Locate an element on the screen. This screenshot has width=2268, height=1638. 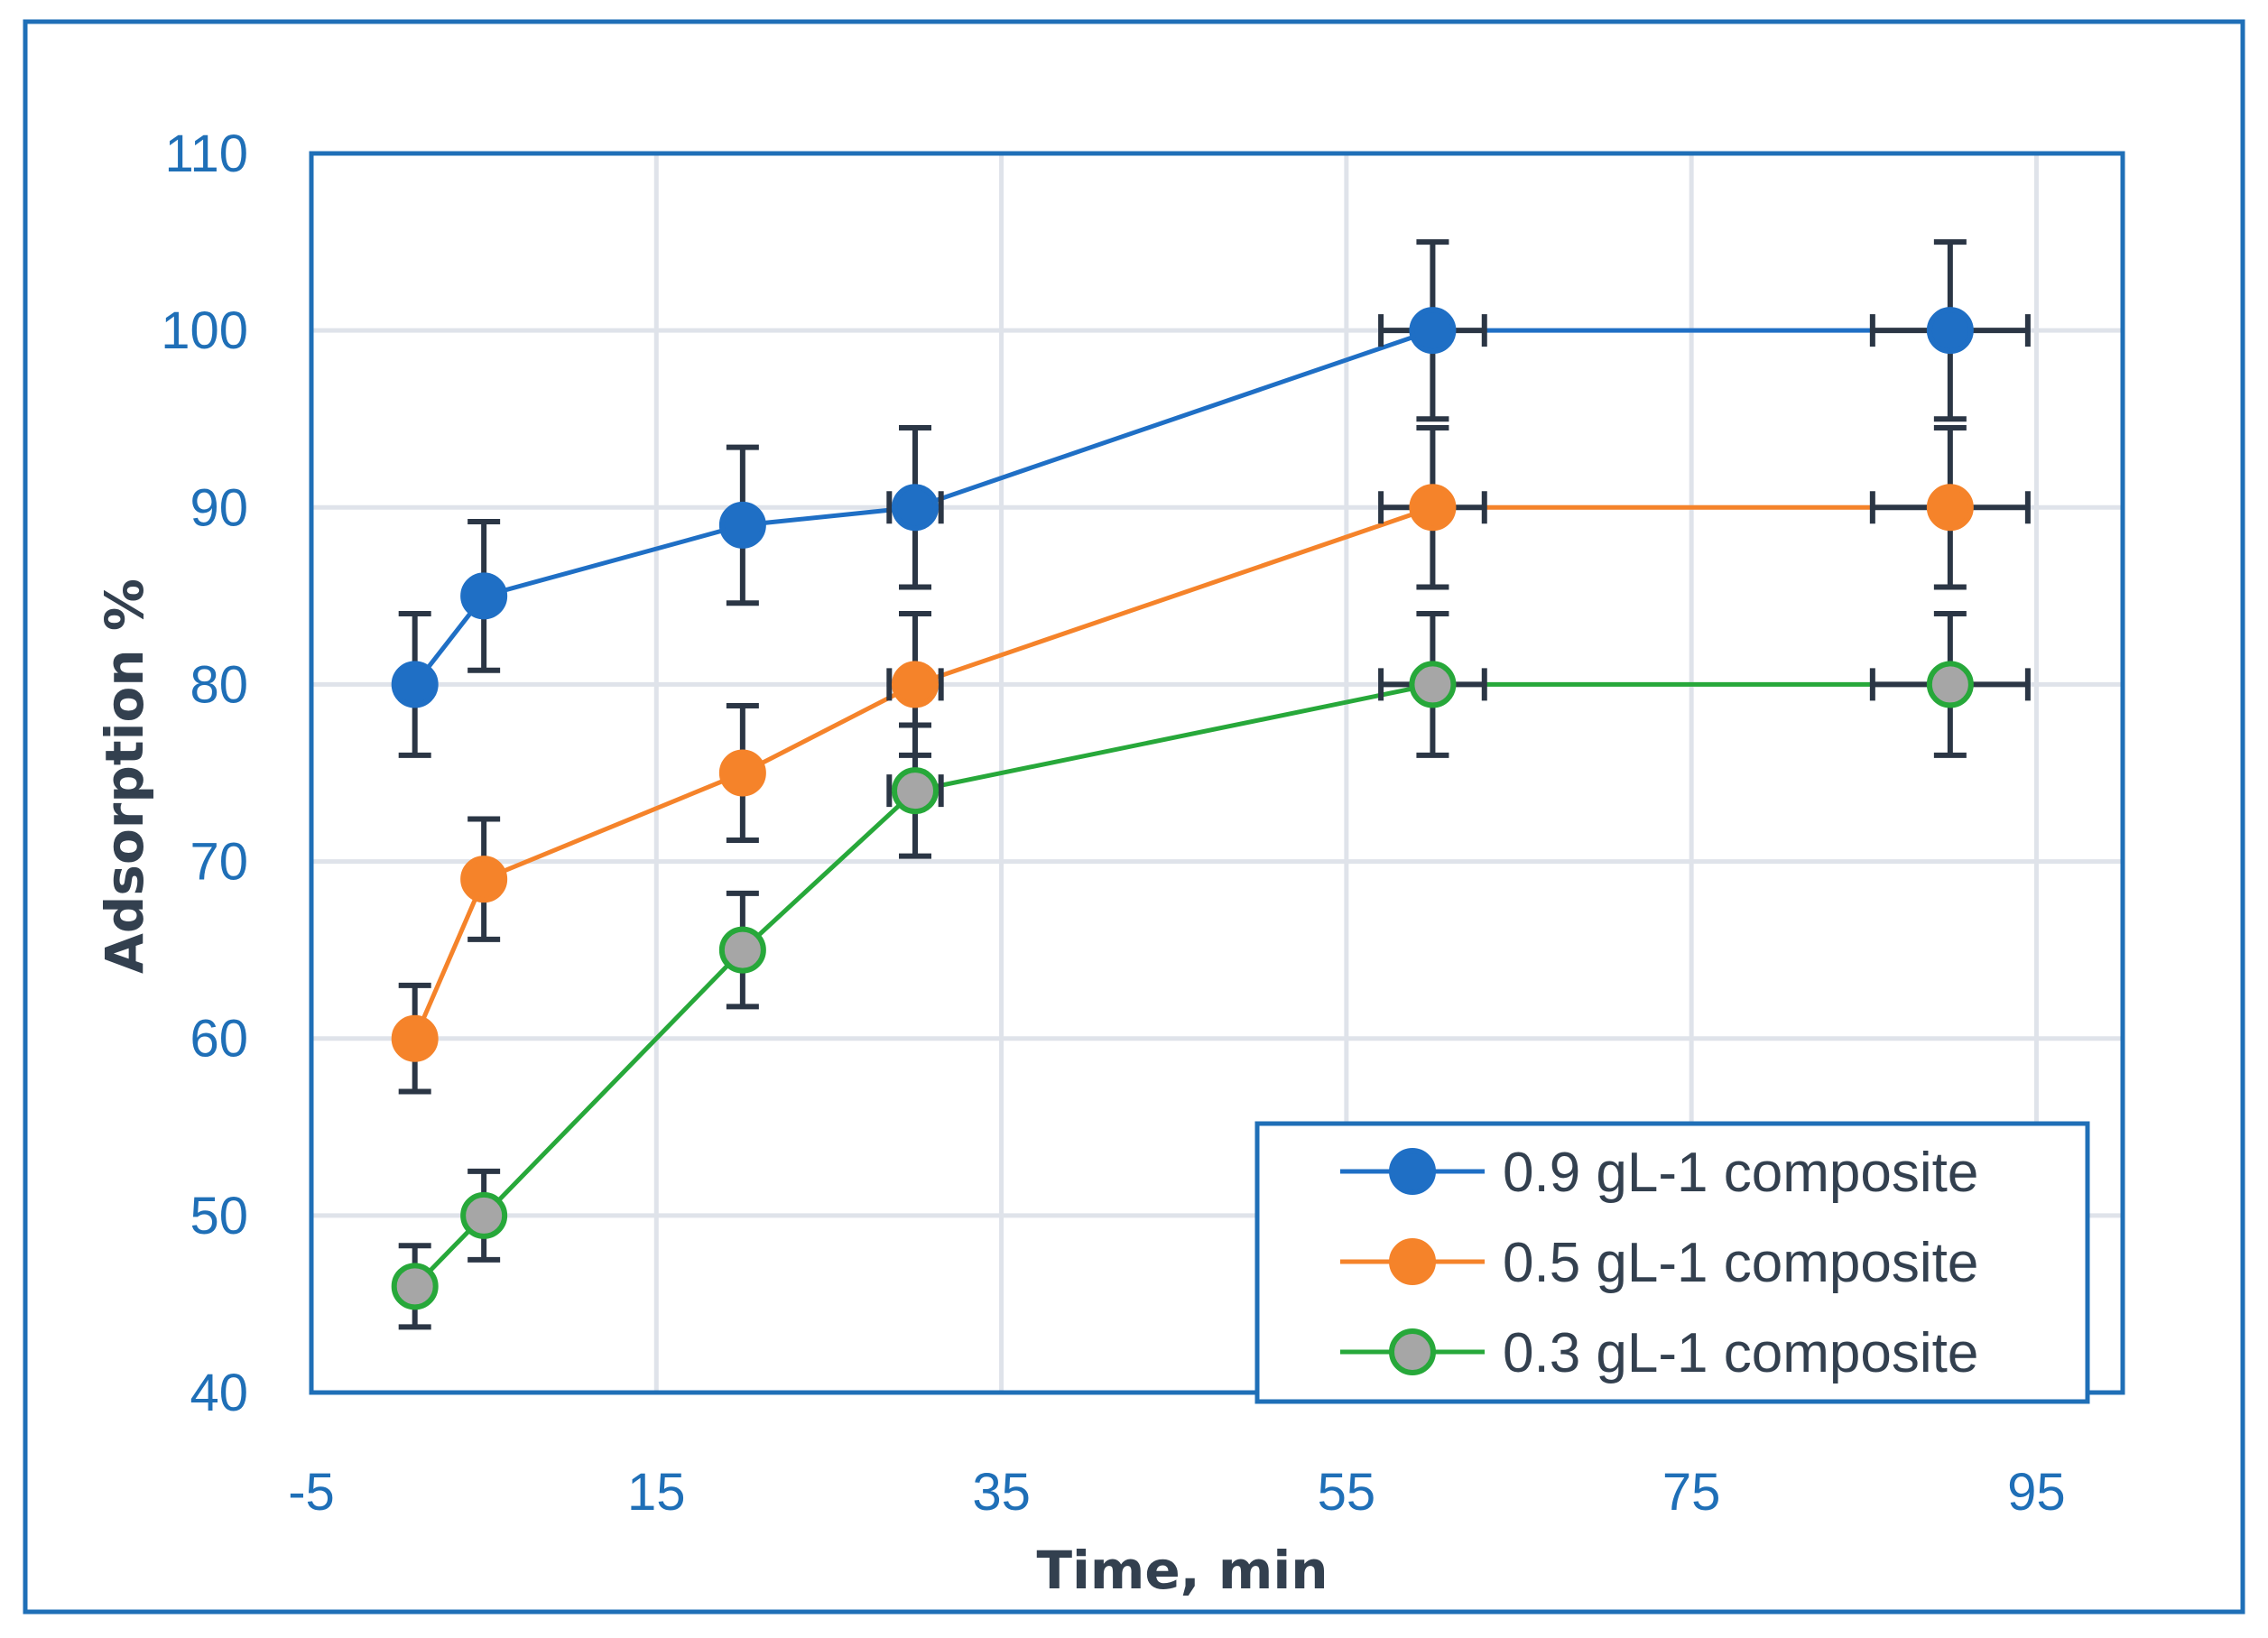
y-tick-label: 40 is located at coordinates (219, 1393).